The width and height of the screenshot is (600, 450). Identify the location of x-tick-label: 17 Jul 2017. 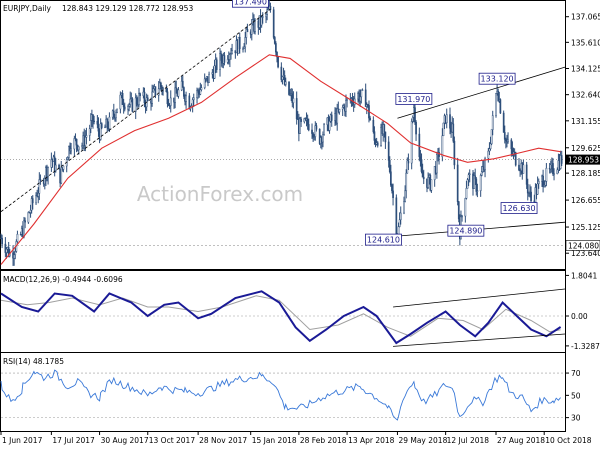
(73, 440).